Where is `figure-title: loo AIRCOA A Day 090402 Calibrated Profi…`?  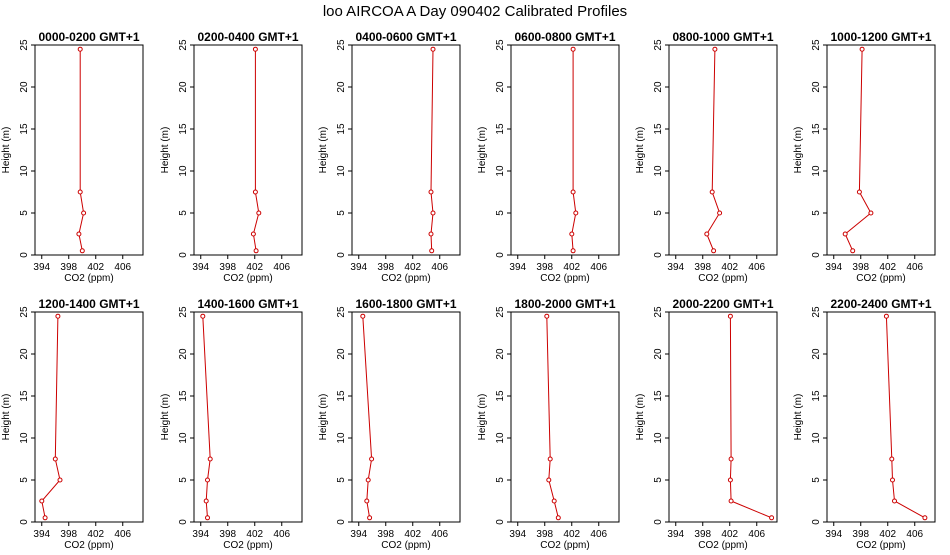
figure-title: loo AIRCOA A Day 090402 Calibrated Profi… is located at coordinates (475, 11).